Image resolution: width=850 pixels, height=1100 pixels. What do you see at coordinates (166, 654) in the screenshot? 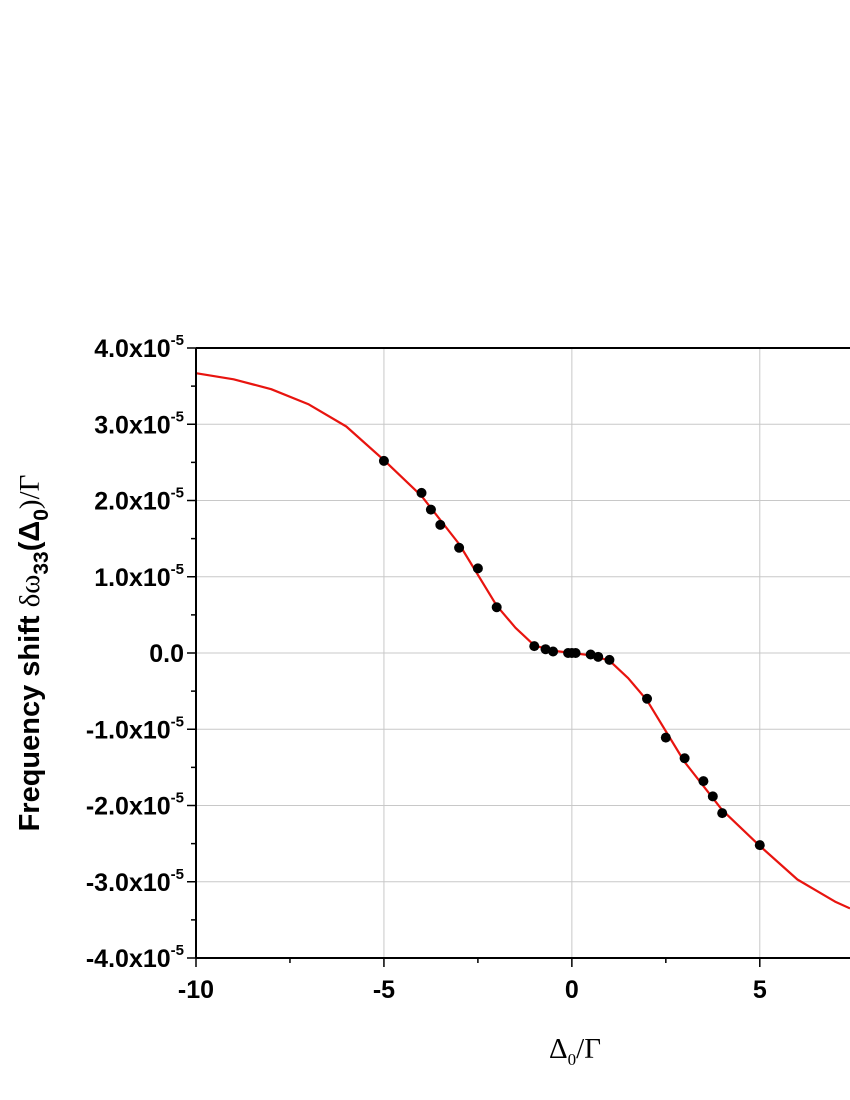
I see `y-tick-label: 0.0` at bounding box center [166, 654].